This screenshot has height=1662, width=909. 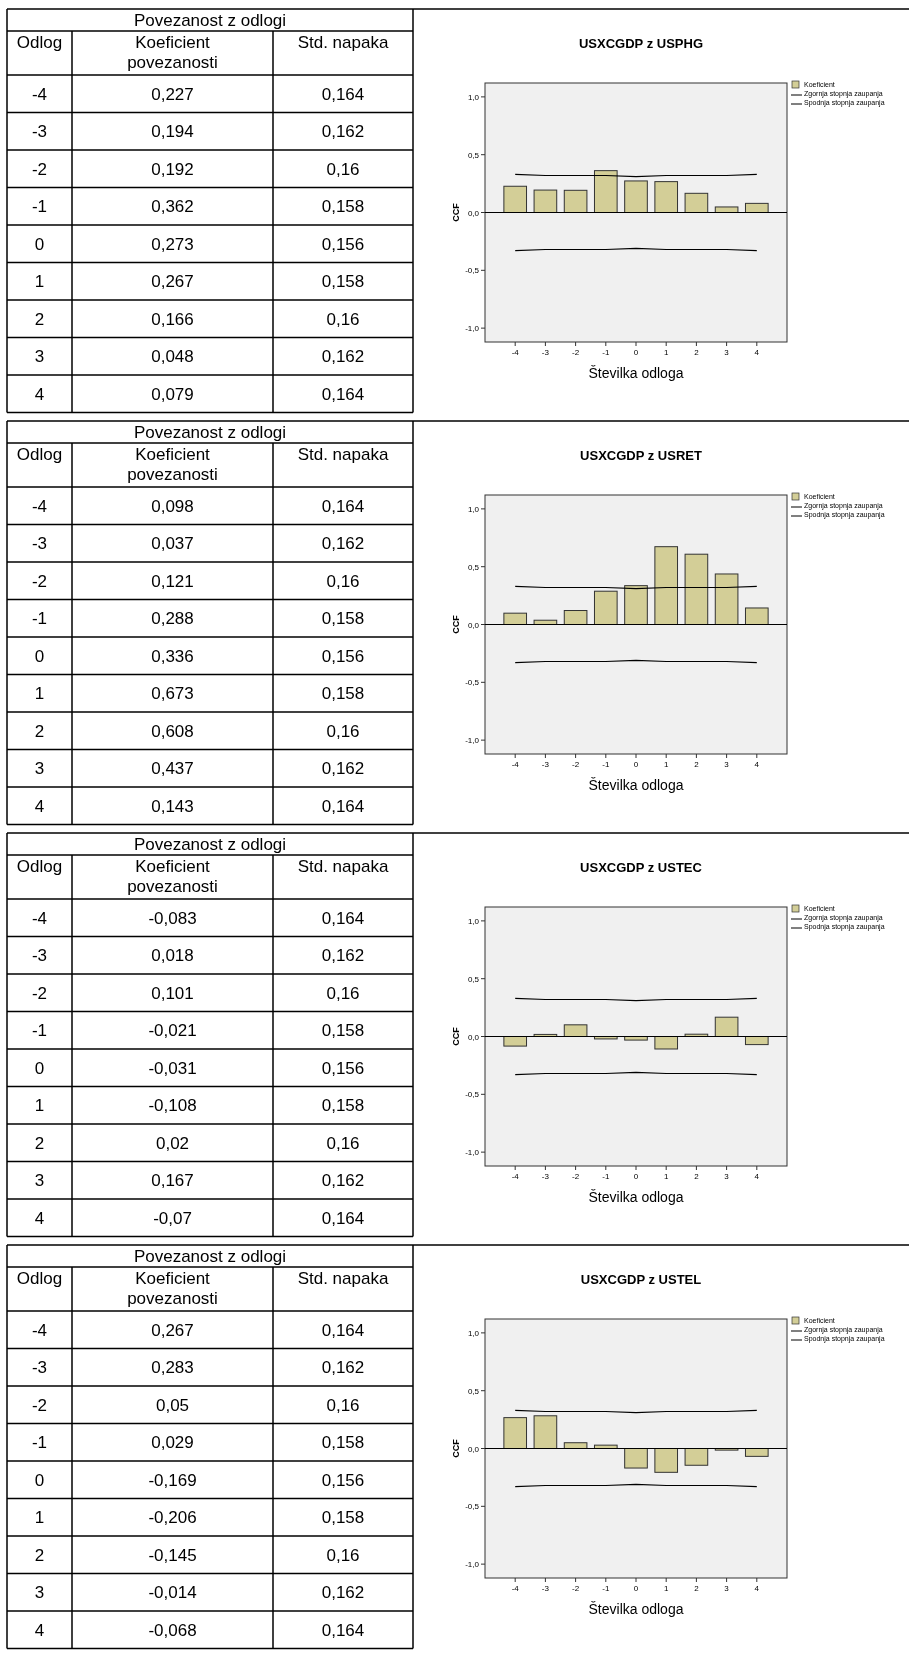 What do you see at coordinates (172, 1480) in the screenshot?
I see `text: -0,169` at bounding box center [172, 1480].